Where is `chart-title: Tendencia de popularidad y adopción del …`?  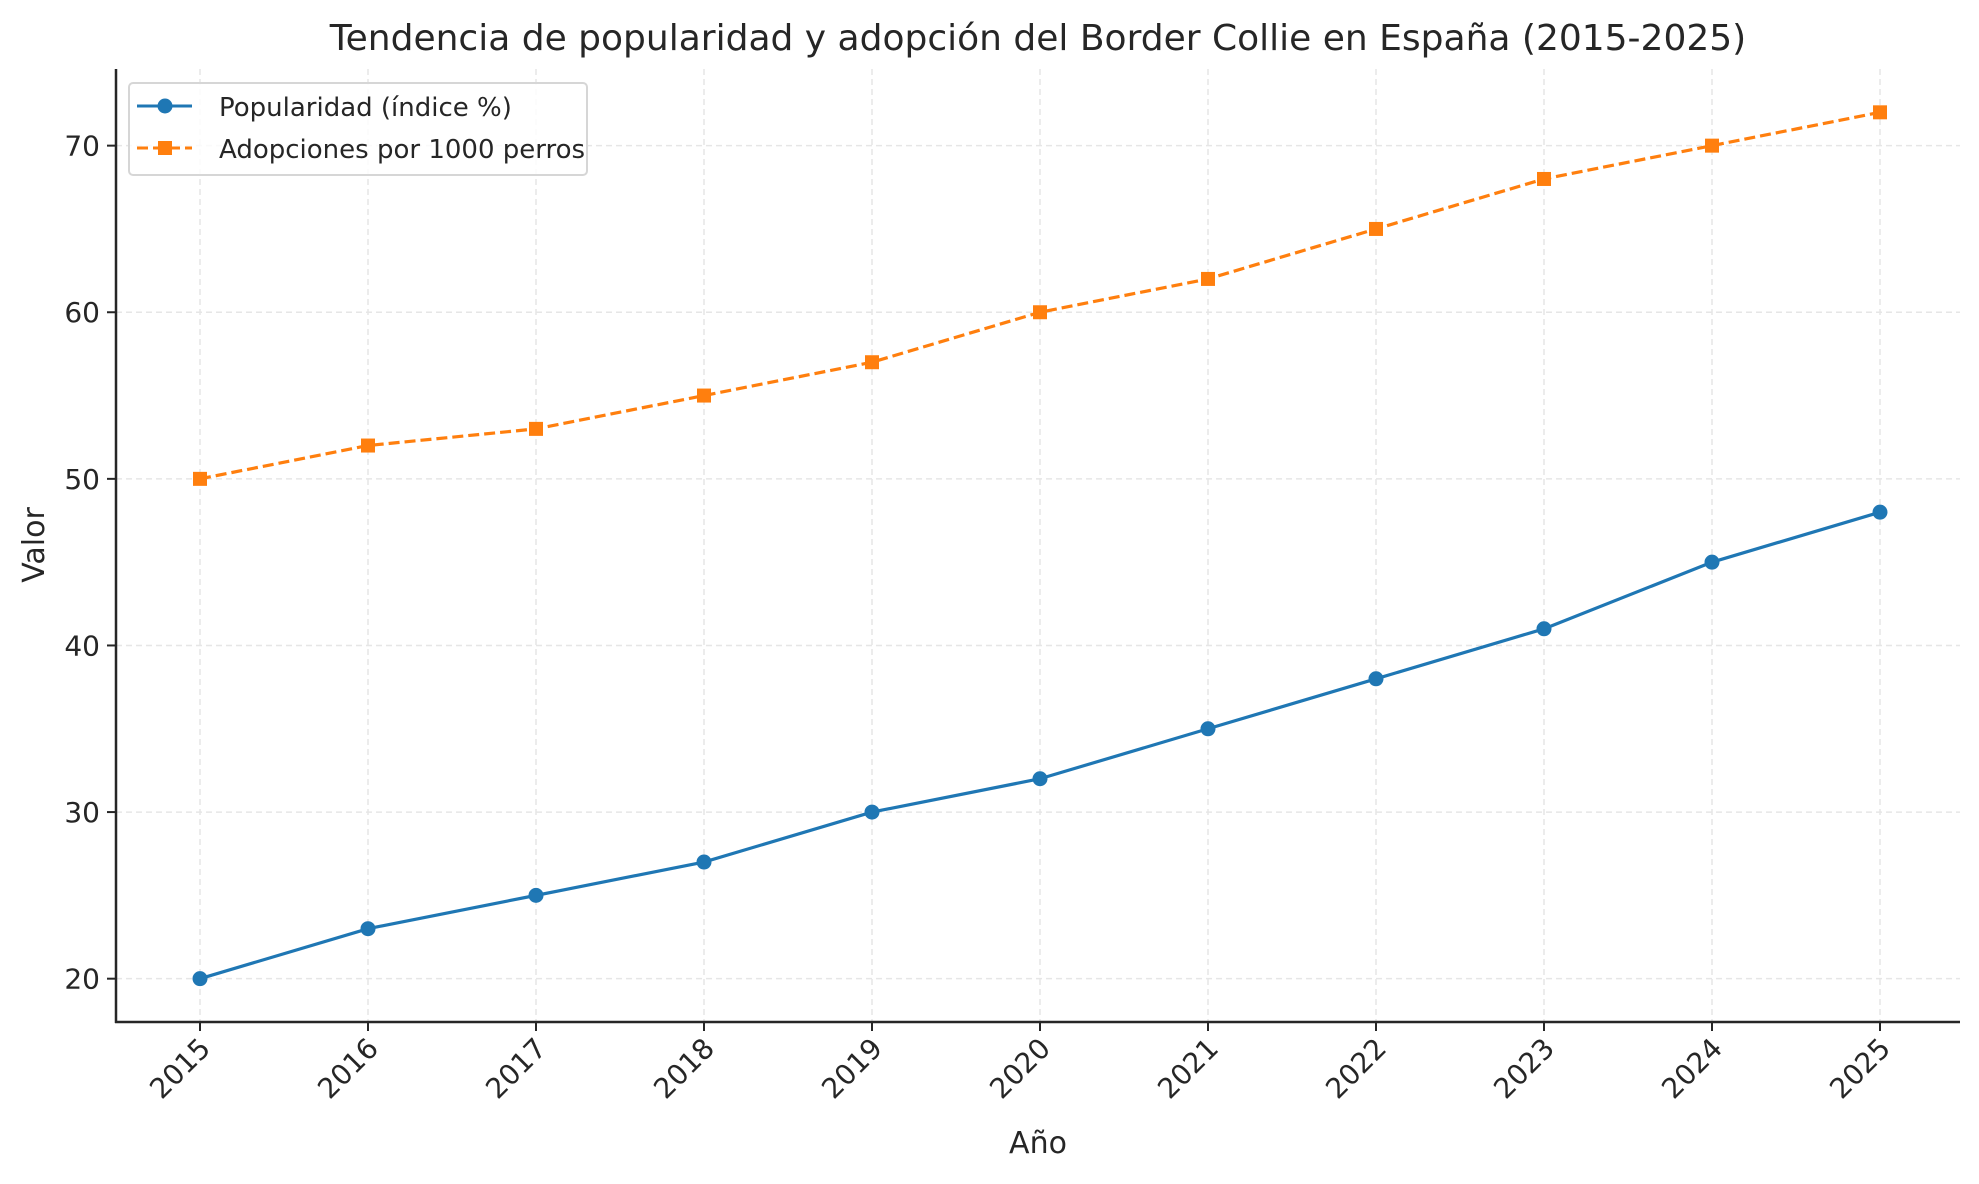
chart-title: Tendencia de popularidad y adopción del … is located at coordinates (1037, 38).